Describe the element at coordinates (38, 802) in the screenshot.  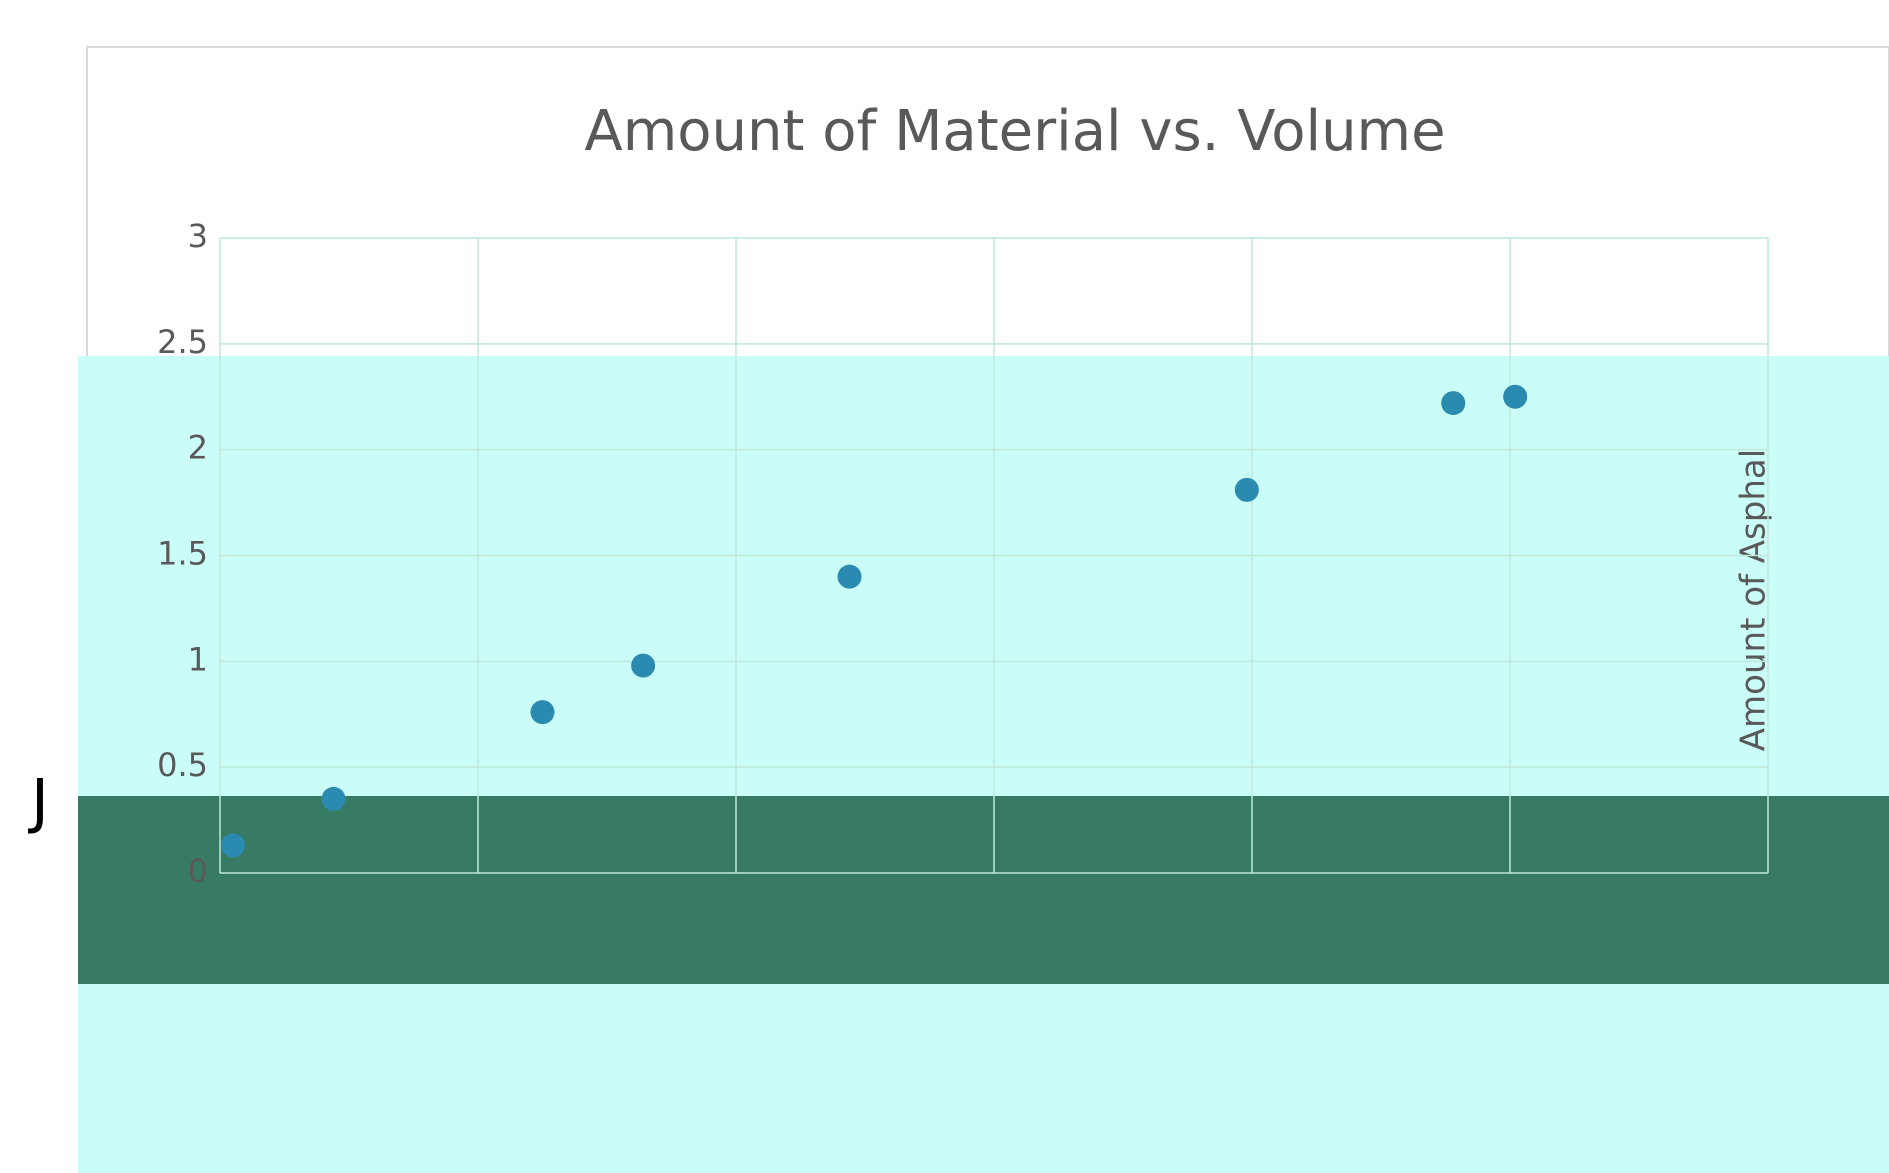
I see `side-letter: J` at that location.